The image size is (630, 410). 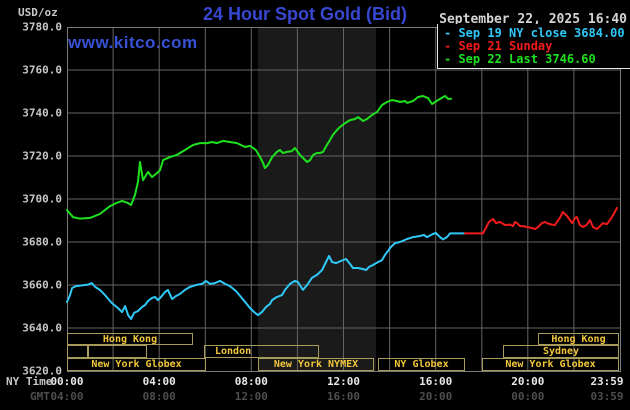 I want to click on x-tick-gmt: 12:00, so click(x=251, y=396).